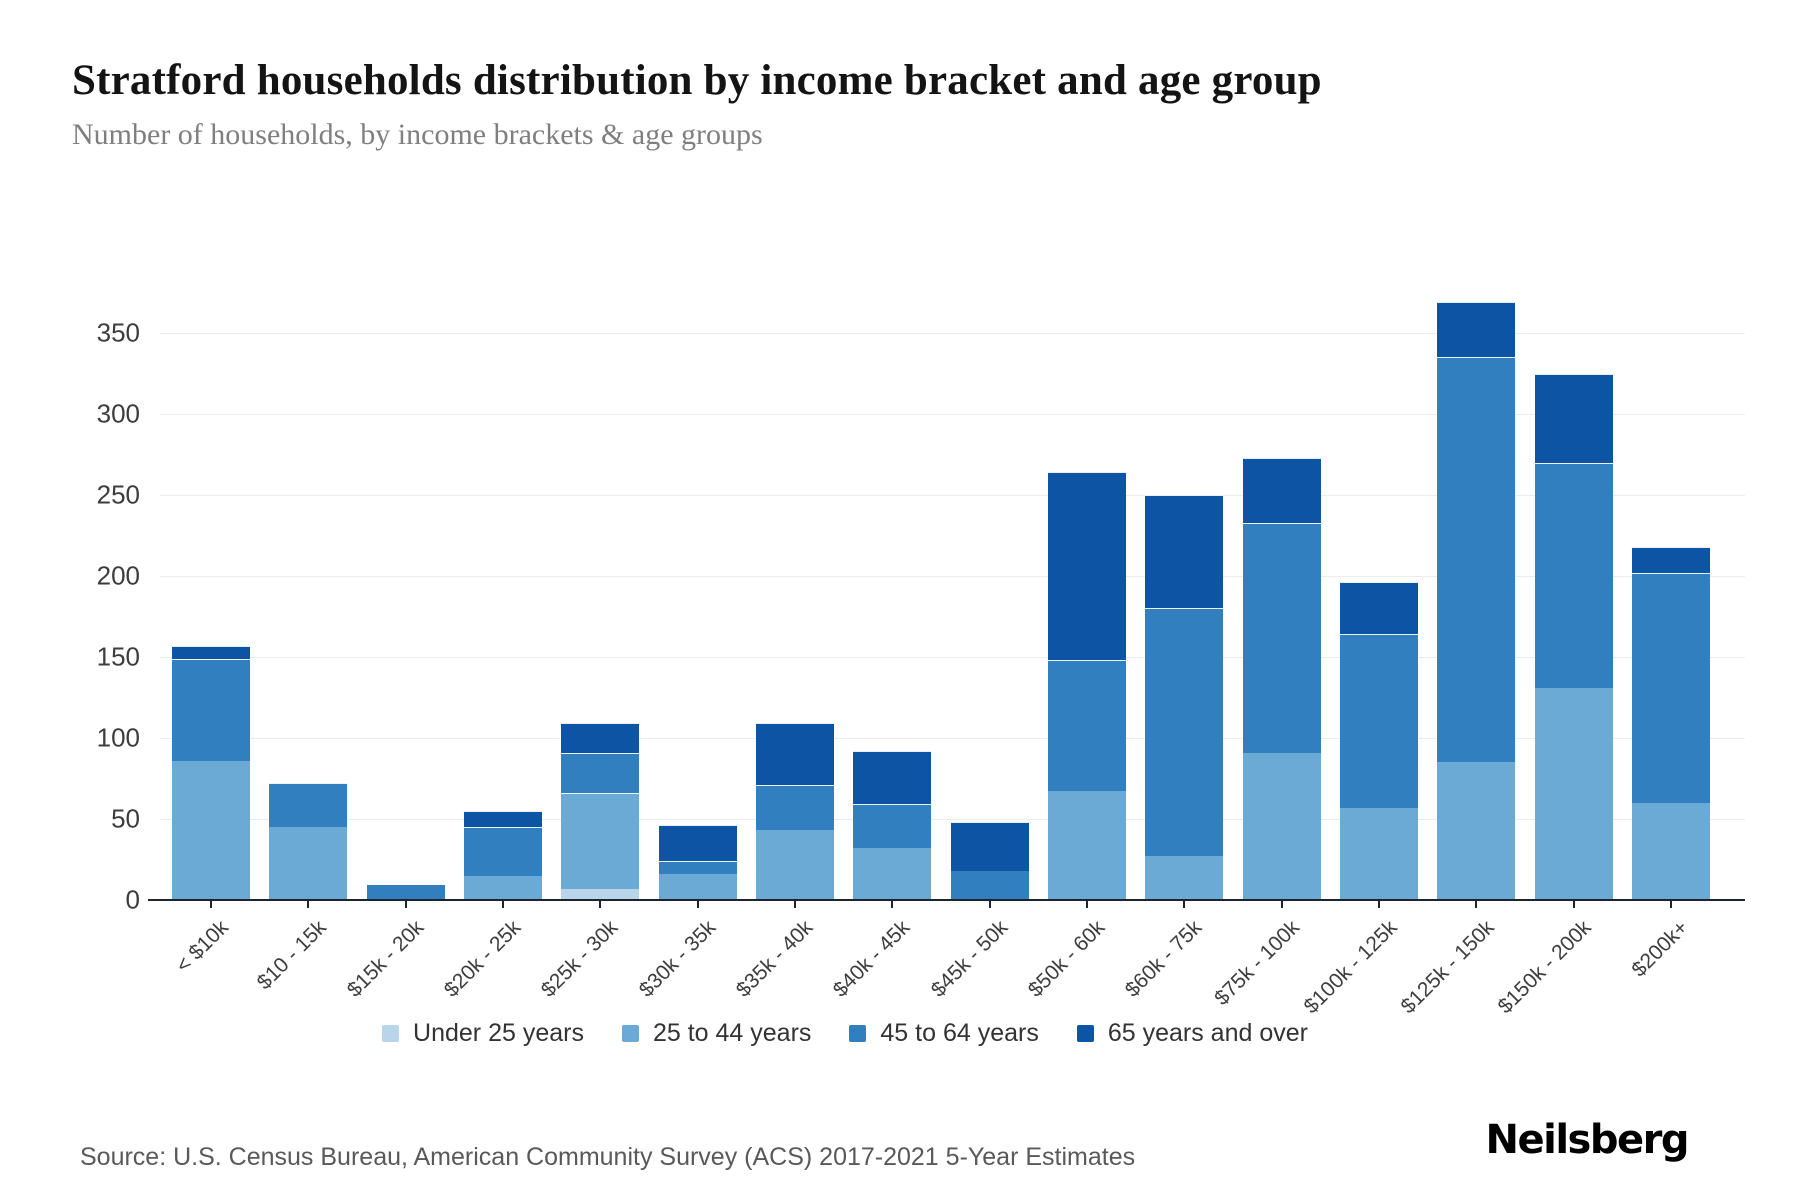 This screenshot has height=1200, width=1800. Describe the element at coordinates (732, 1032) in the screenshot. I see `legend-label: 25 to 44 years` at that location.